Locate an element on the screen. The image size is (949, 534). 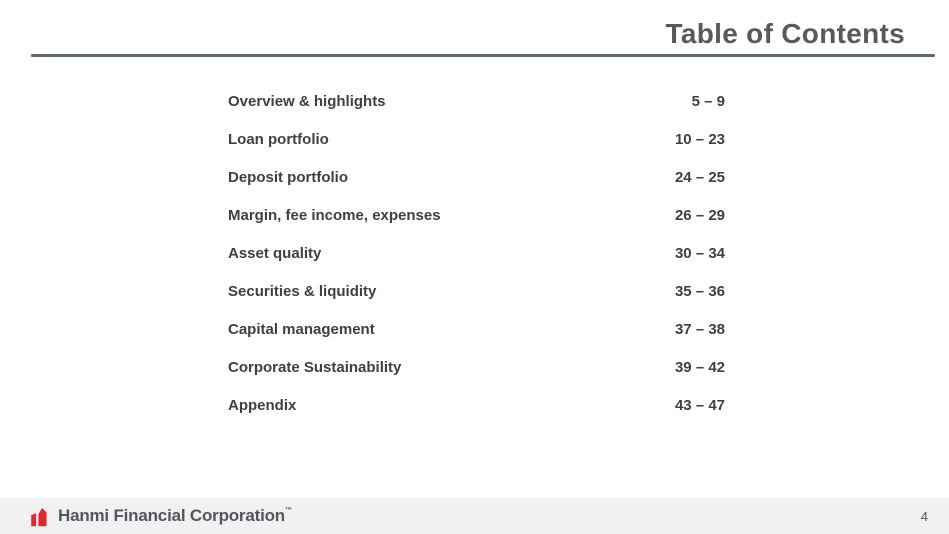
toc-row: Securities & liquidity 35 – 36 is located at coordinates (476, 291).